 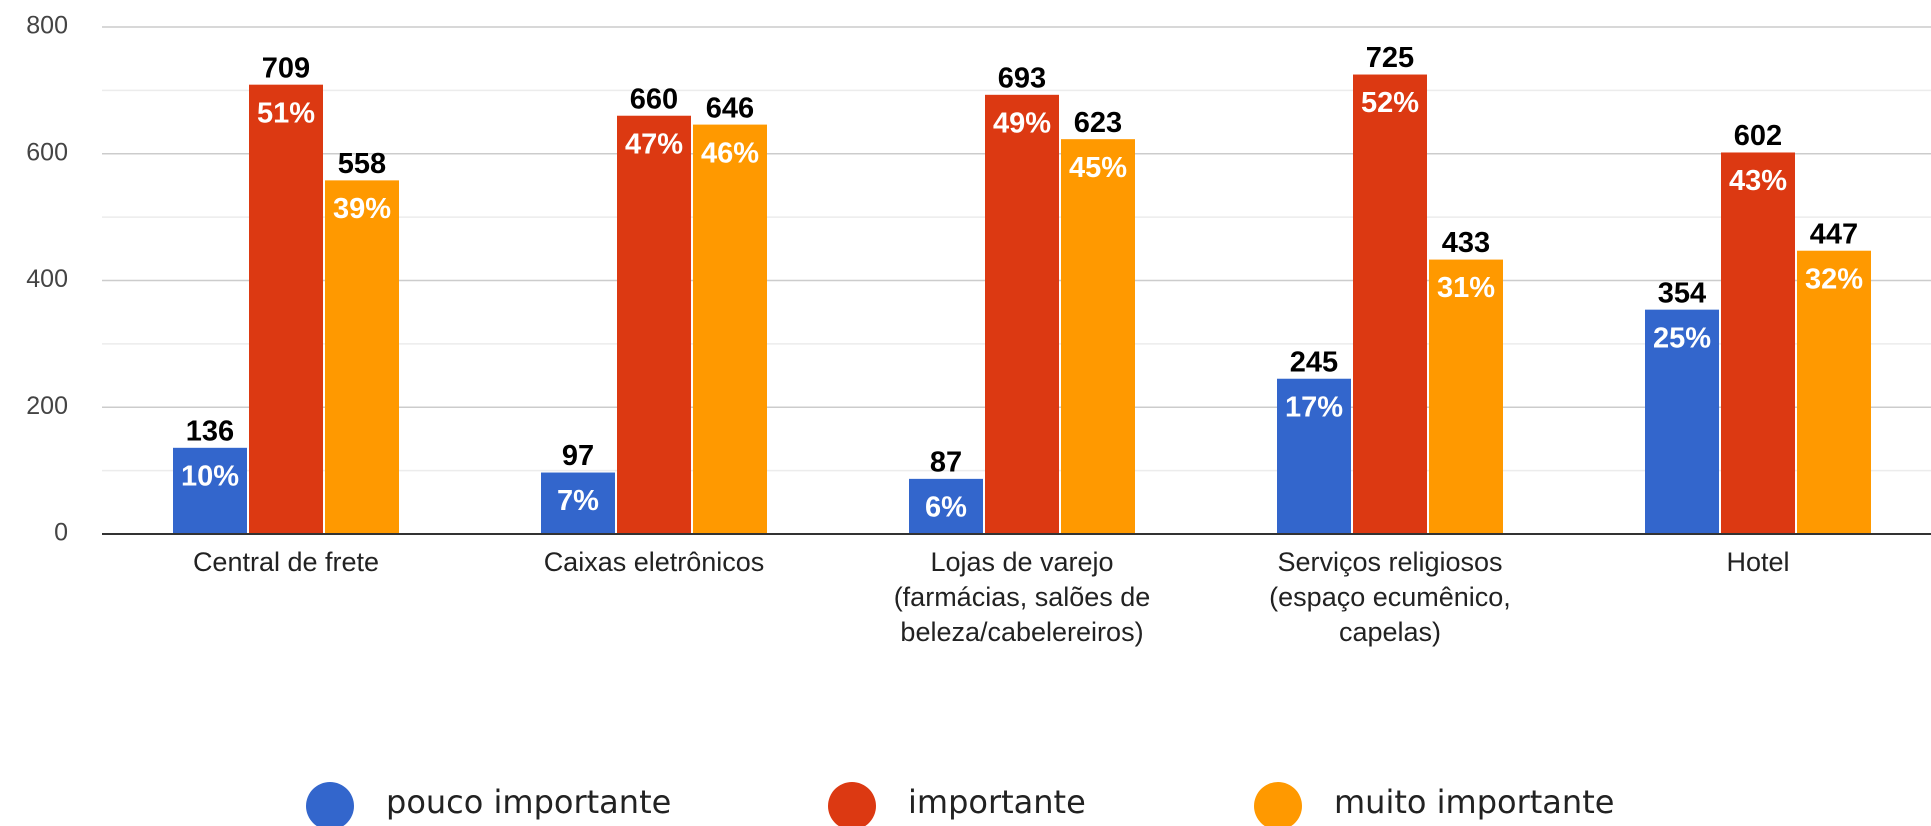 I want to click on y-tick-label: 200, so click(x=47, y=406).